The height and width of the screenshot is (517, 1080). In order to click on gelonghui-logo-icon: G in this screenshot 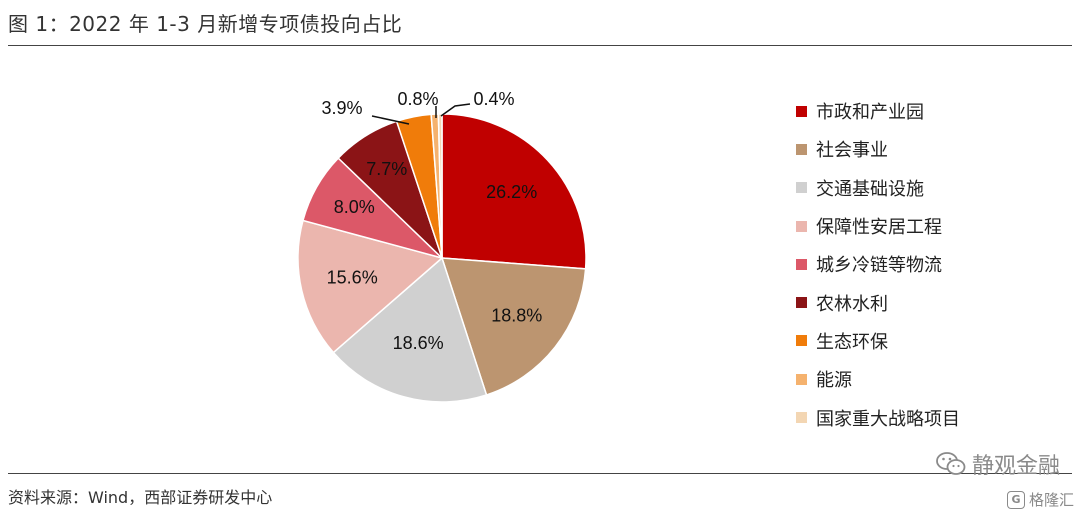, I will do `click(1015, 499)`.